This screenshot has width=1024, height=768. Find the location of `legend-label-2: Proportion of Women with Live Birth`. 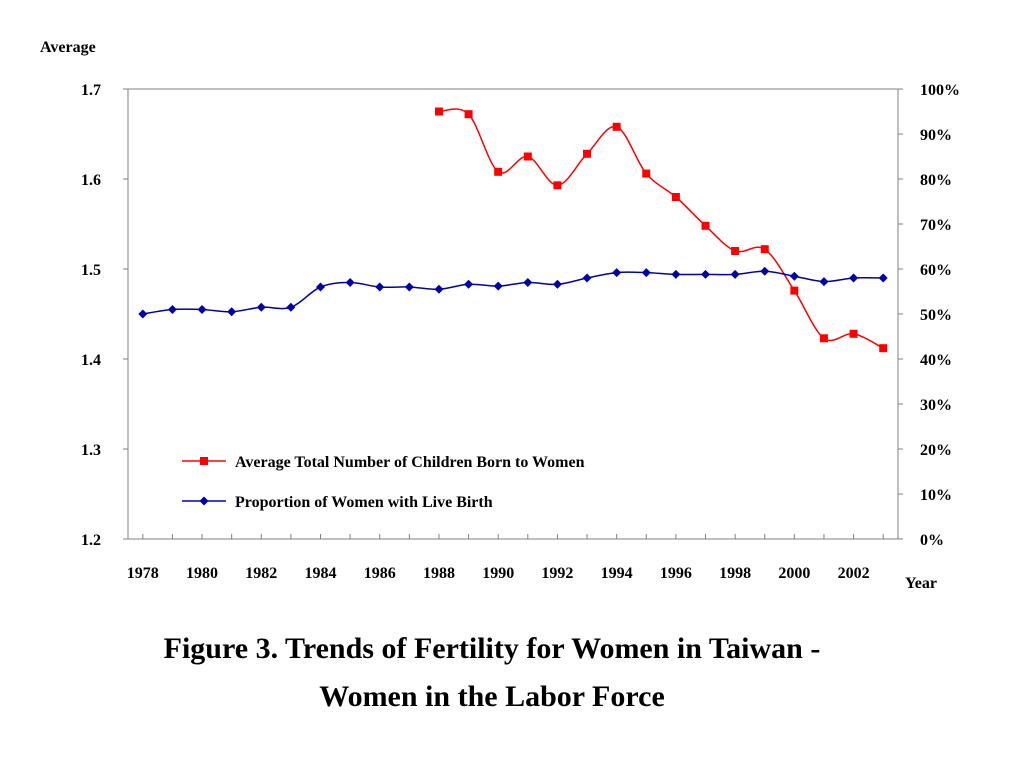

legend-label-2: Proportion of Women with Live Birth is located at coordinates (364, 502).